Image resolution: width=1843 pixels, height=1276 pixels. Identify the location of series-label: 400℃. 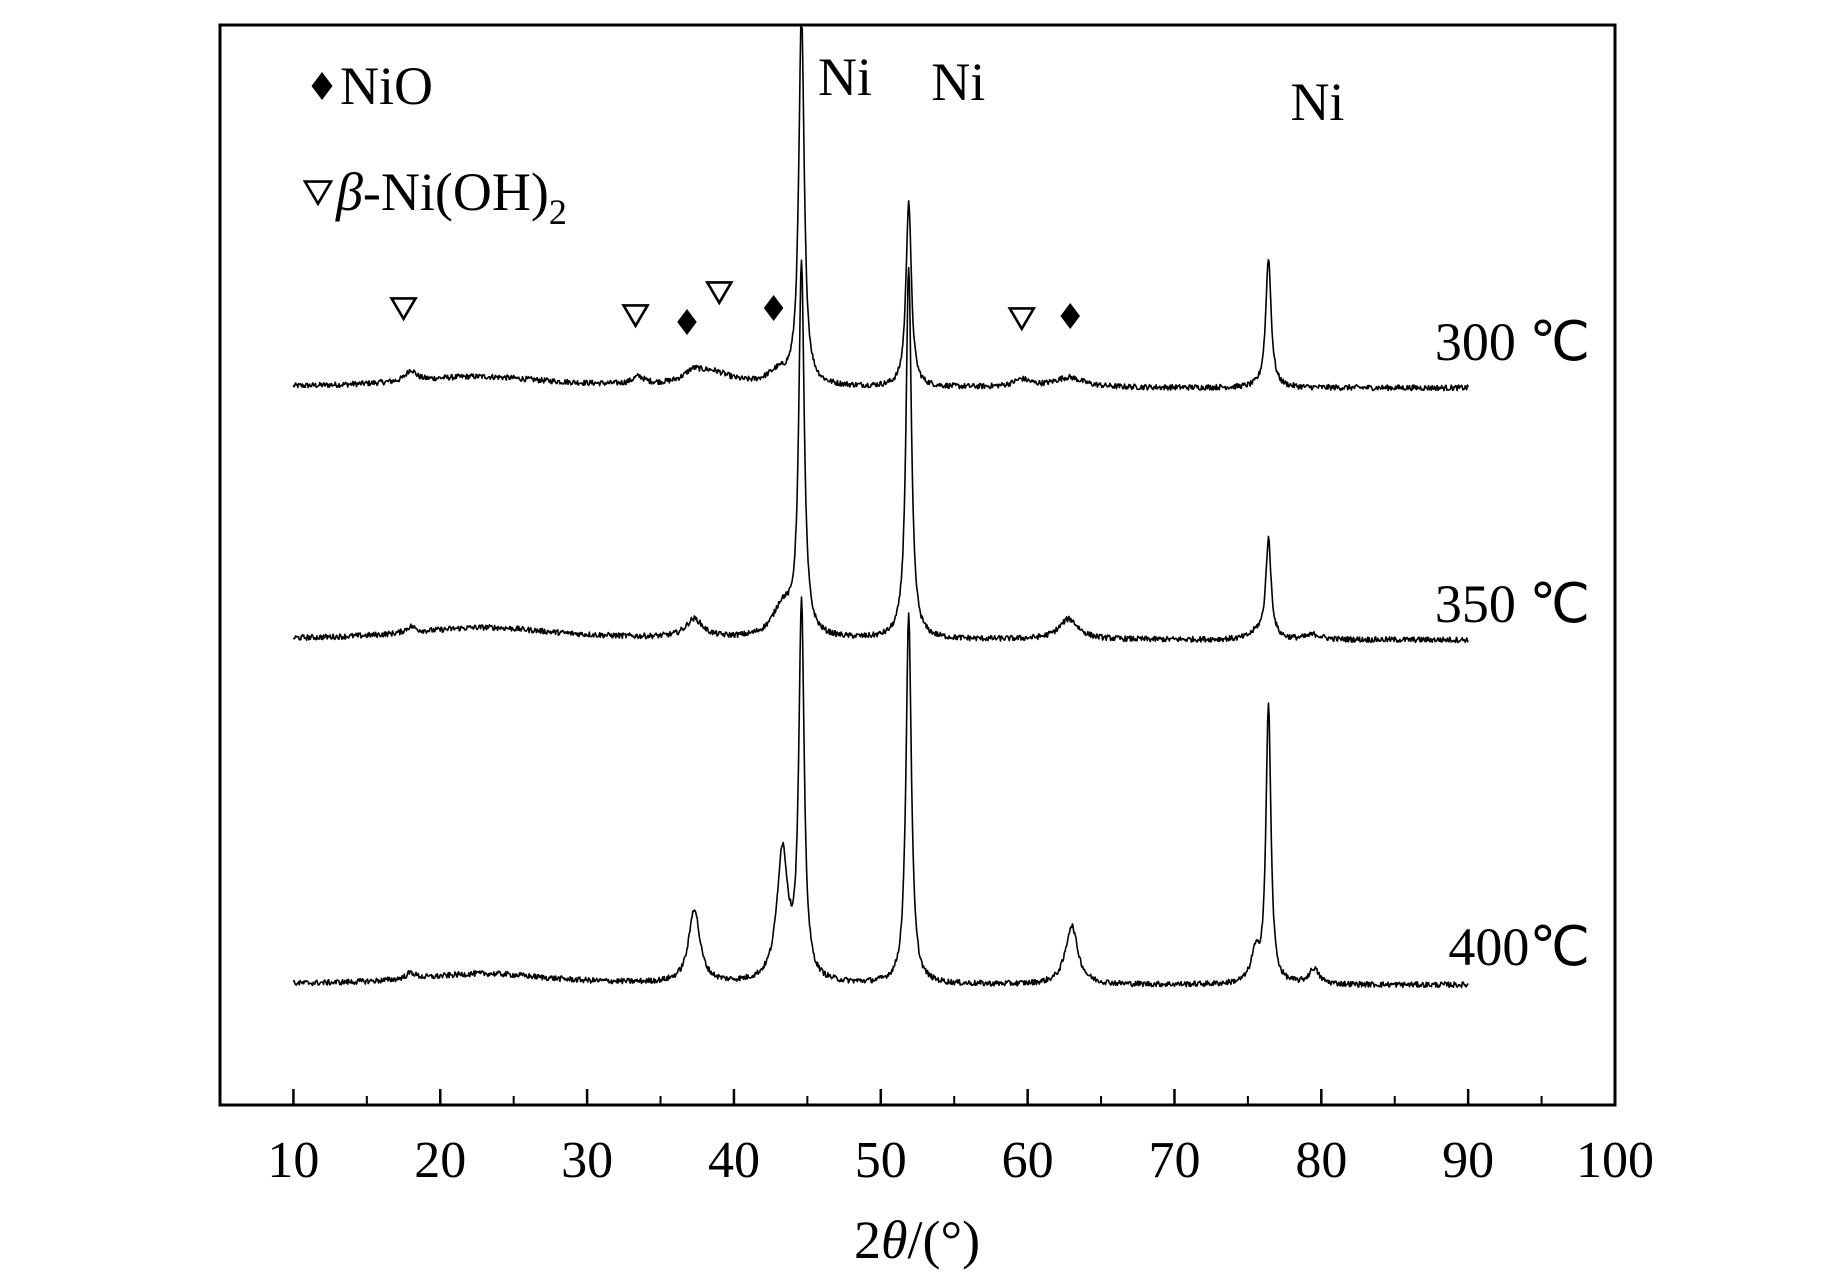
(1519, 947).